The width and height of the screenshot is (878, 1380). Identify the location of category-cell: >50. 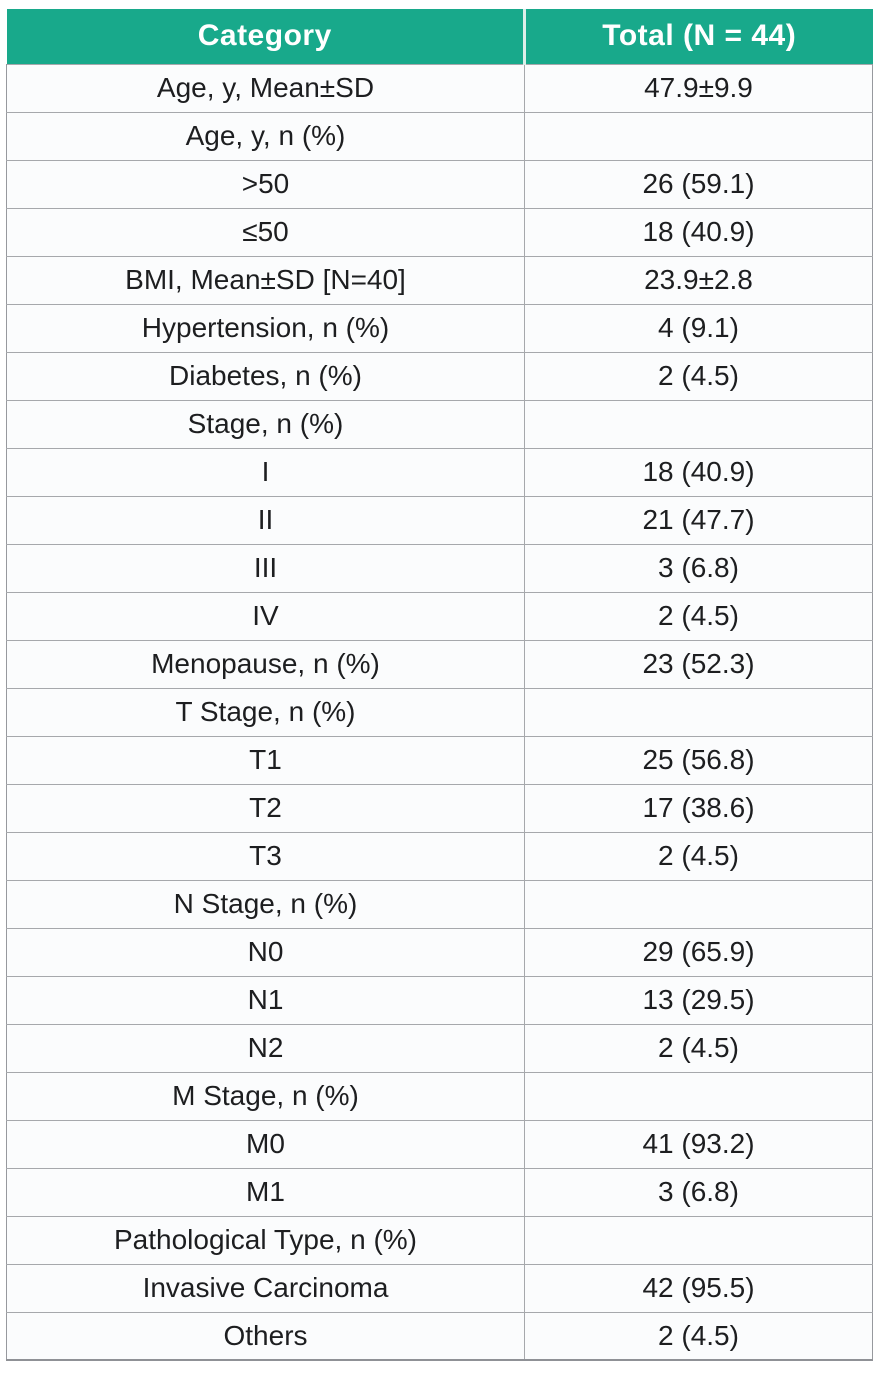
(265, 184).